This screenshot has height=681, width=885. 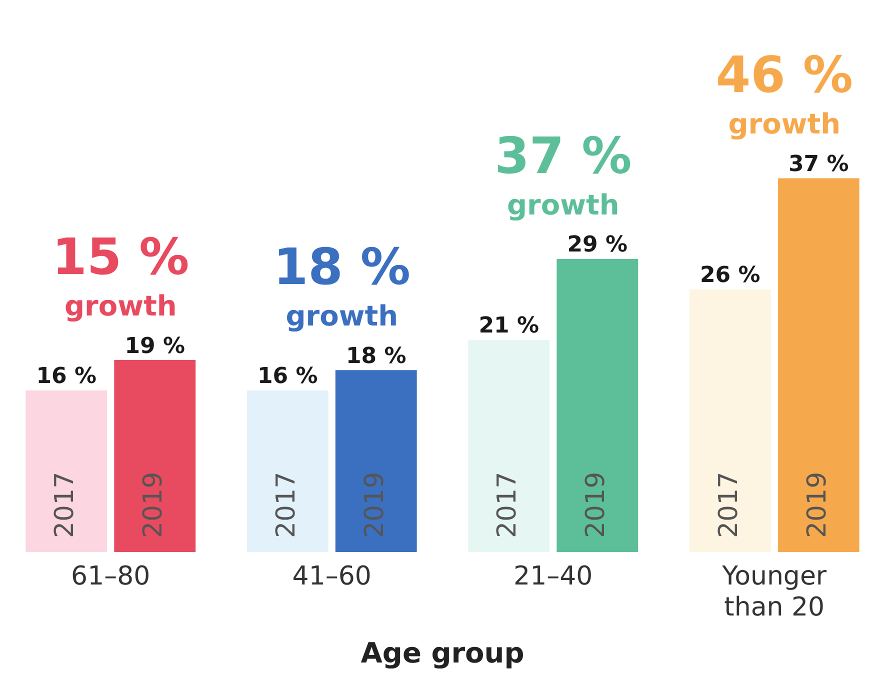 I want to click on x-tick-label: 21–40, so click(x=553, y=576).